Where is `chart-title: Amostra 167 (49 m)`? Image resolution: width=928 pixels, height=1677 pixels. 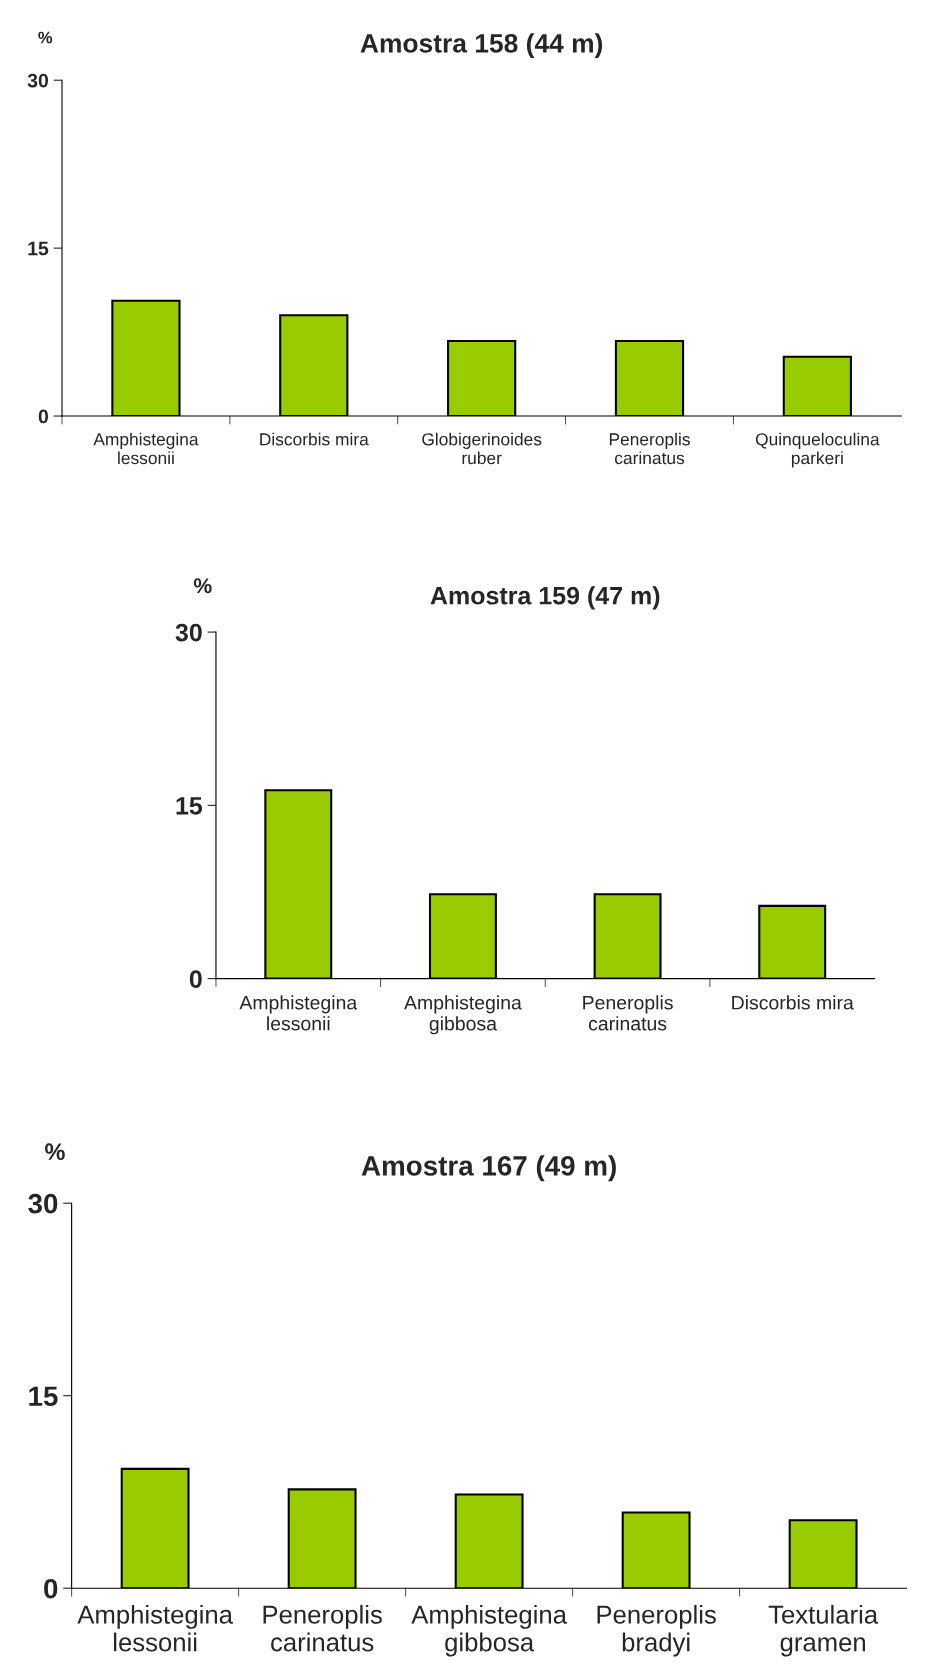 chart-title: Amostra 167 (49 m) is located at coordinates (488, 1168).